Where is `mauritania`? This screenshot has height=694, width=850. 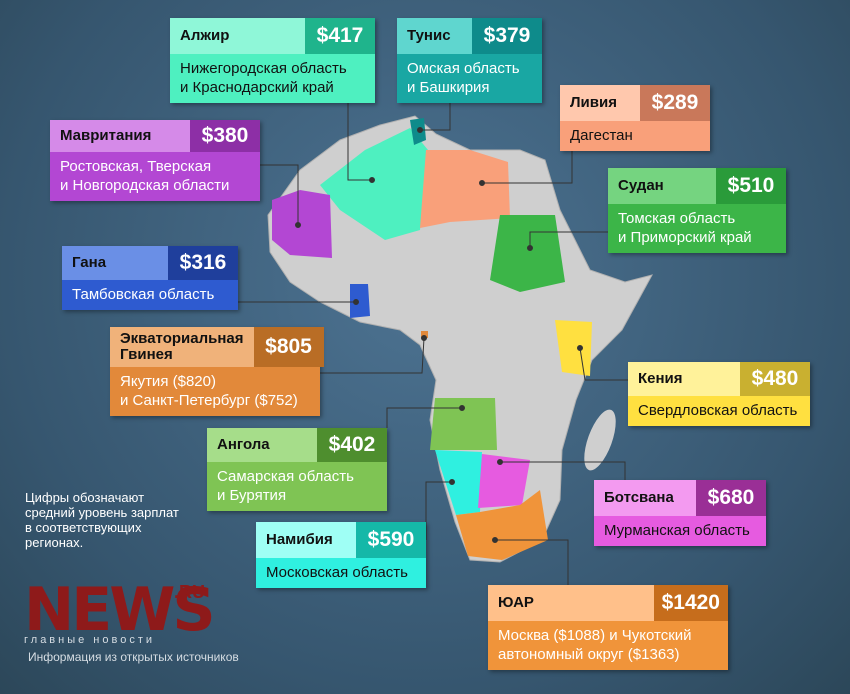 mauritania is located at coordinates (302, 224).